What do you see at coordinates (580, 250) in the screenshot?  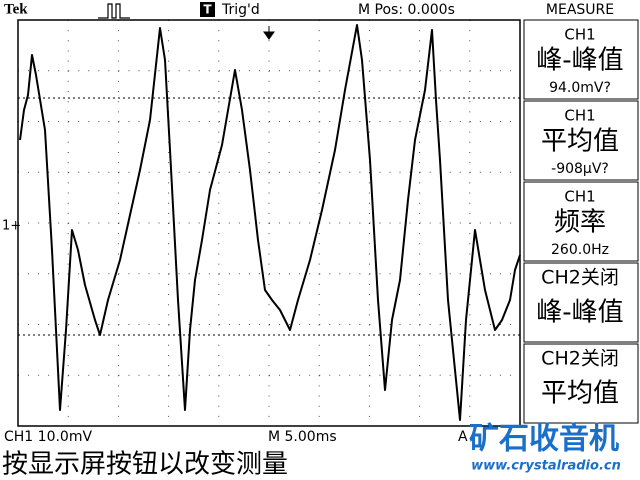 I see `measure-value: 260.0Hz` at bounding box center [580, 250].